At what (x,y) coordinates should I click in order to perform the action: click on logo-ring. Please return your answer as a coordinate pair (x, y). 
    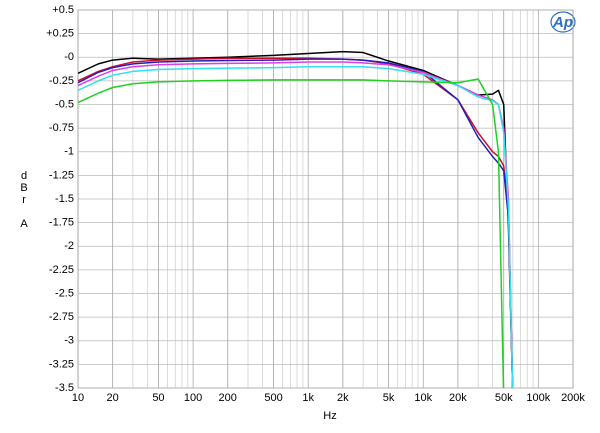
    Looking at the image, I should click on (563, 22).